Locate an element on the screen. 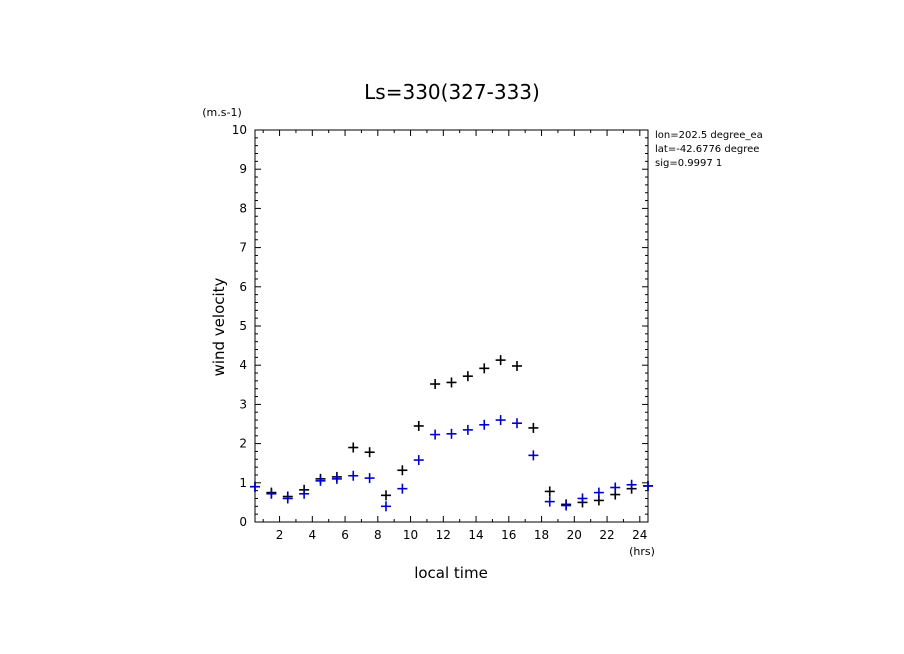 The width and height of the screenshot is (904, 654). y-tick-label: 0 is located at coordinates (243, 522).